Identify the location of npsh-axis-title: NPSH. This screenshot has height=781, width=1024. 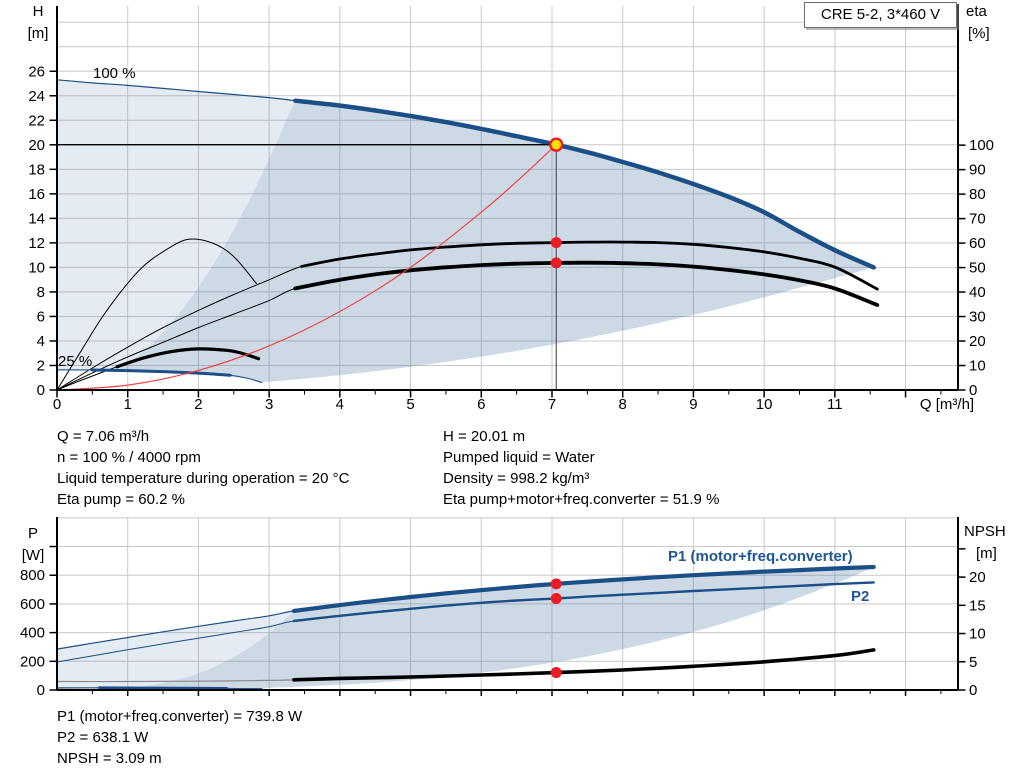
(985, 531).